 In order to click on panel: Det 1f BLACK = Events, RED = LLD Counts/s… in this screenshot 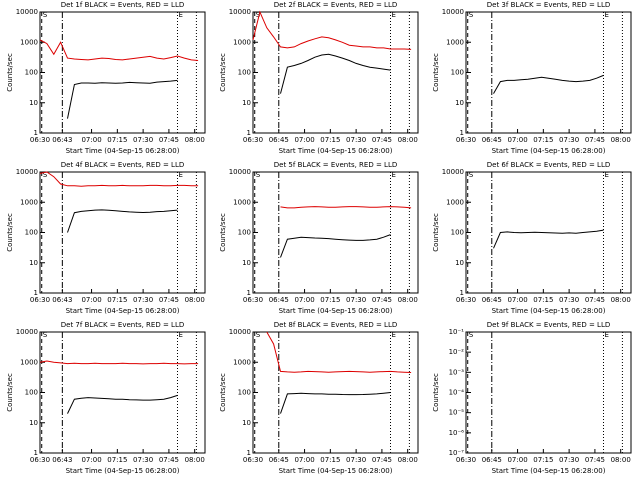, I will do `click(106, 78)`.